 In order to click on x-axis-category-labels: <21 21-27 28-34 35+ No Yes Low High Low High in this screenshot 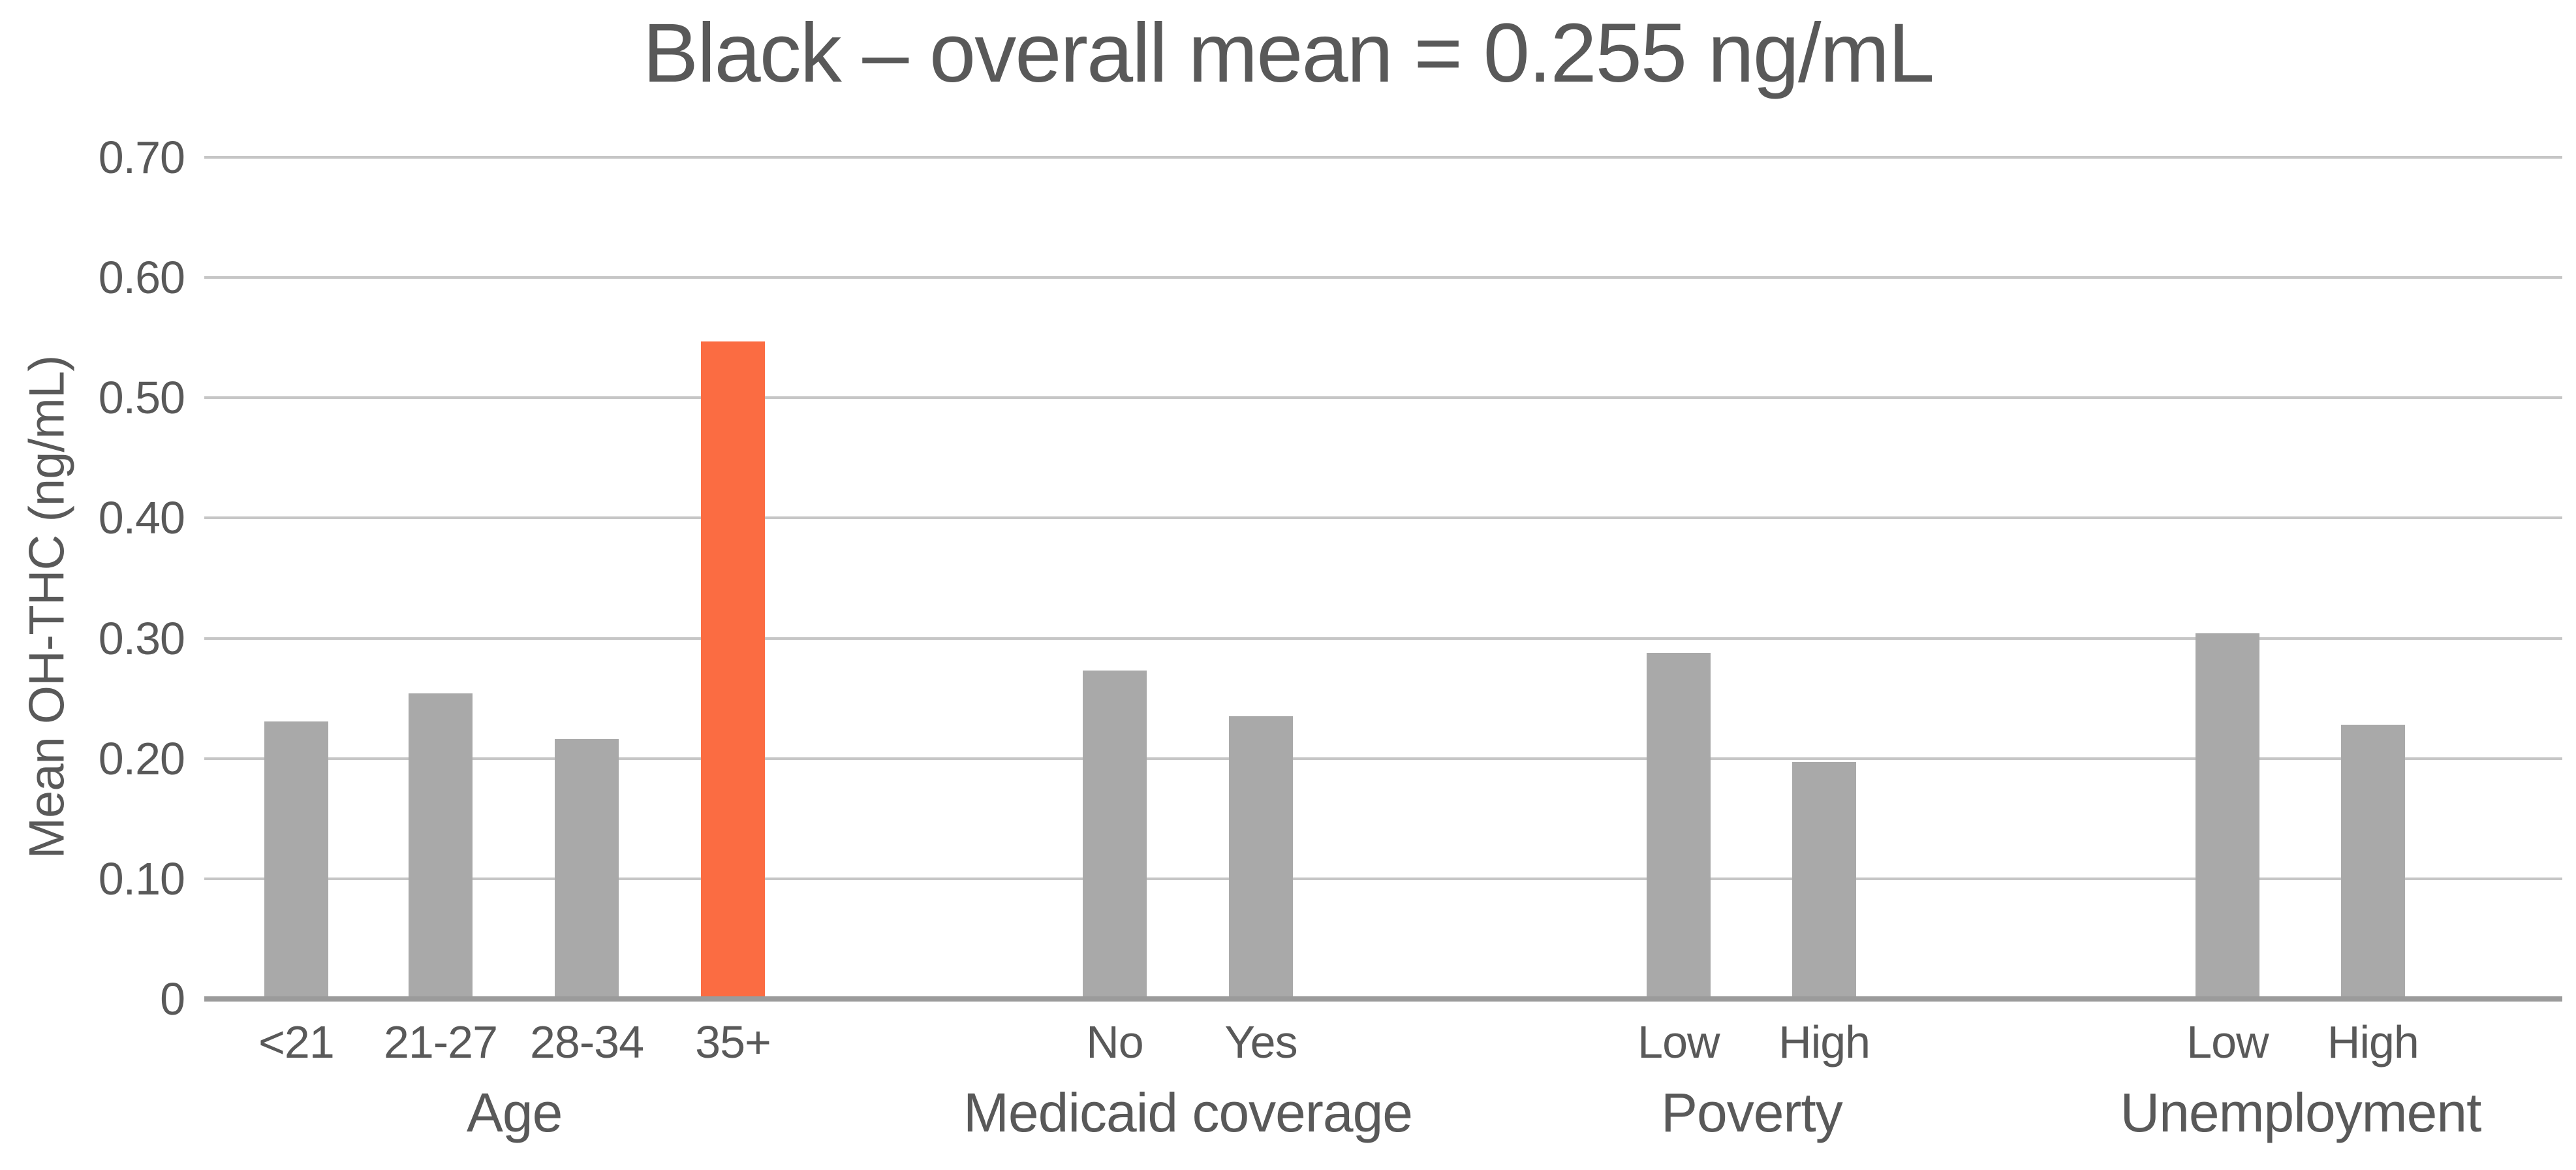, I will do `click(1383, 1046)`.